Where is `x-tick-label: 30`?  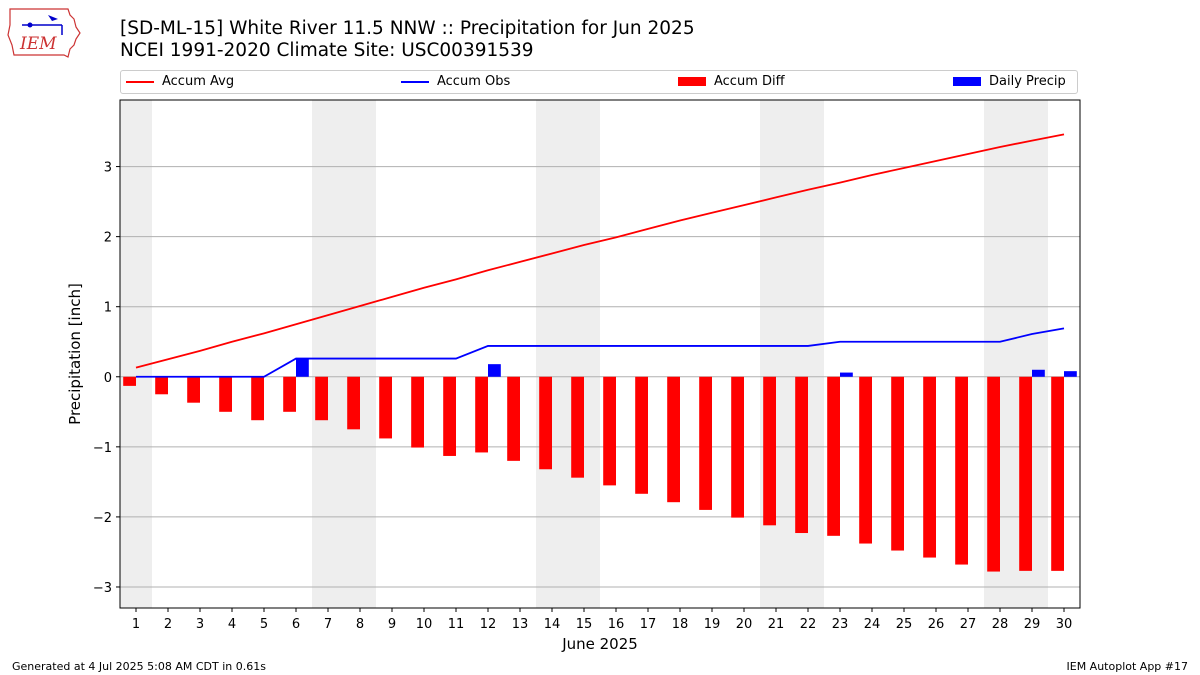
x-tick-label: 30 is located at coordinates (1064, 624).